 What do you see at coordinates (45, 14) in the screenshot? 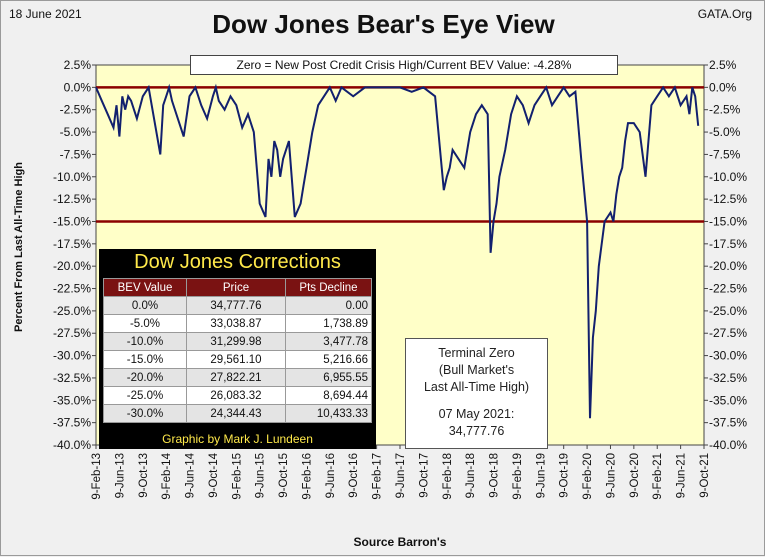
I see `date-label: 18 June 2021` at bounding box center [45, 14].